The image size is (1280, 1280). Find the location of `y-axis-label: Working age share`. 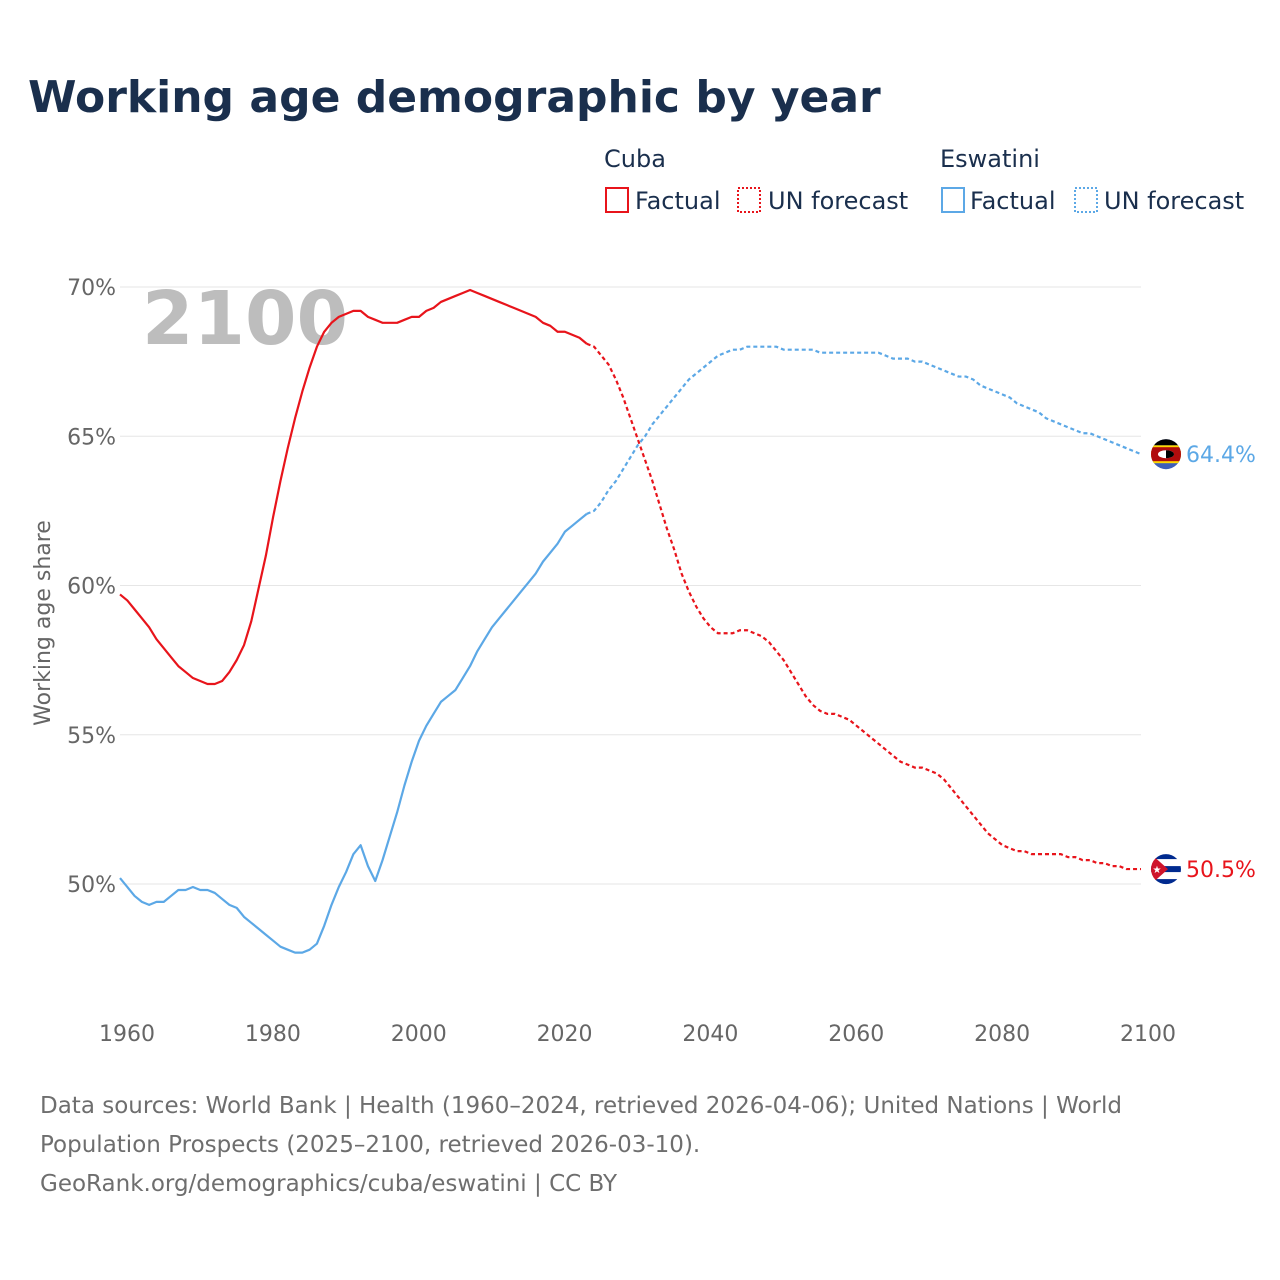

y-axis-label: Working age share is located at coordinates (43, 623).